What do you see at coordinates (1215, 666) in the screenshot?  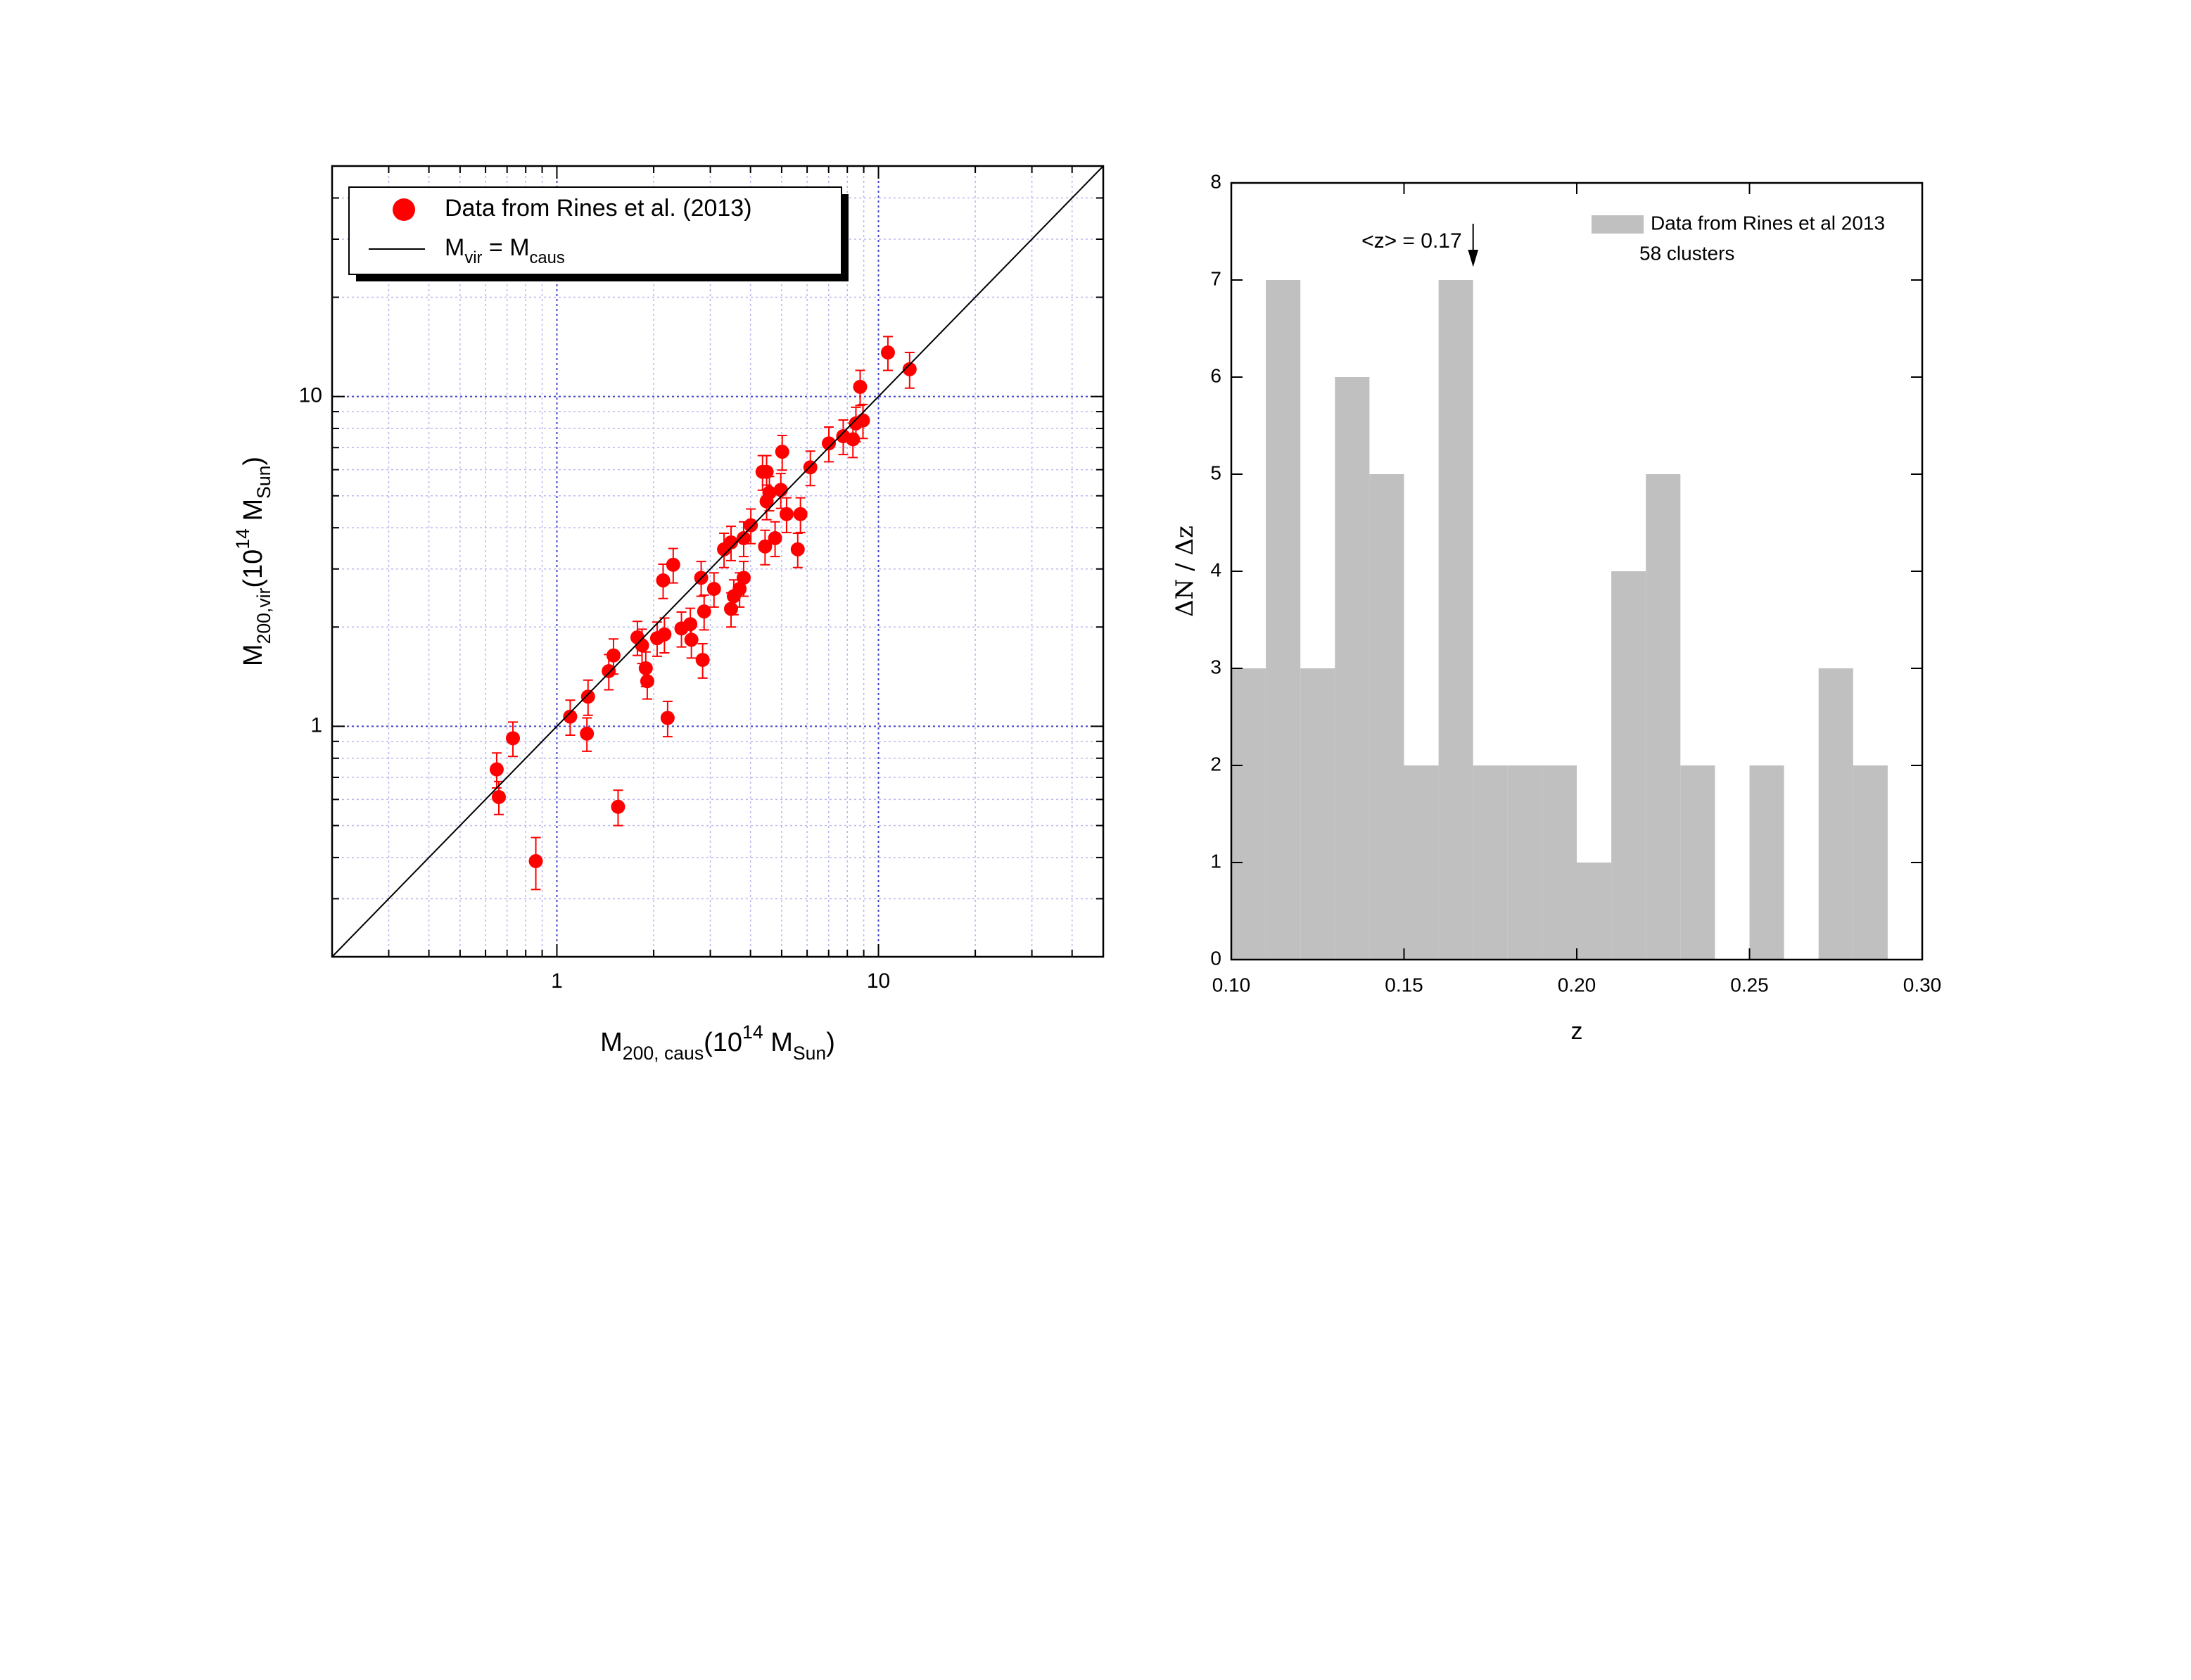 I see `y-tick-label: 3` at bounding box center [1215, 666].